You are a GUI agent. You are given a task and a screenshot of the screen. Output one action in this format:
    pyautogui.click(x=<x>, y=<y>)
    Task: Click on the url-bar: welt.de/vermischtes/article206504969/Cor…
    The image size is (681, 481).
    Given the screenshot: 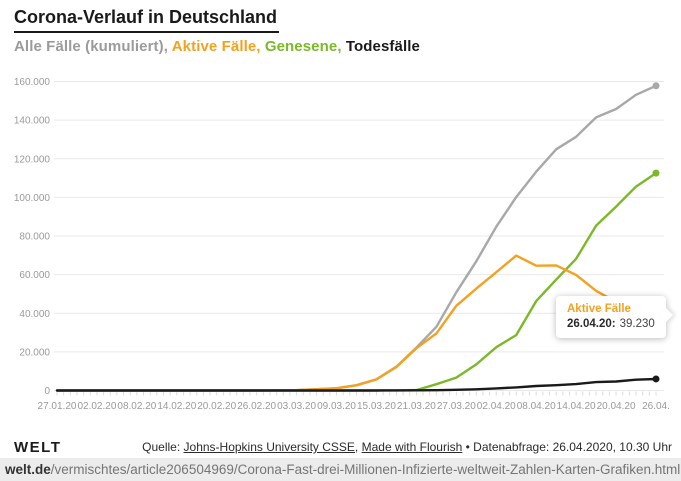 What is the action you would take?
    pyautogui.click(x=340, y=469)
    